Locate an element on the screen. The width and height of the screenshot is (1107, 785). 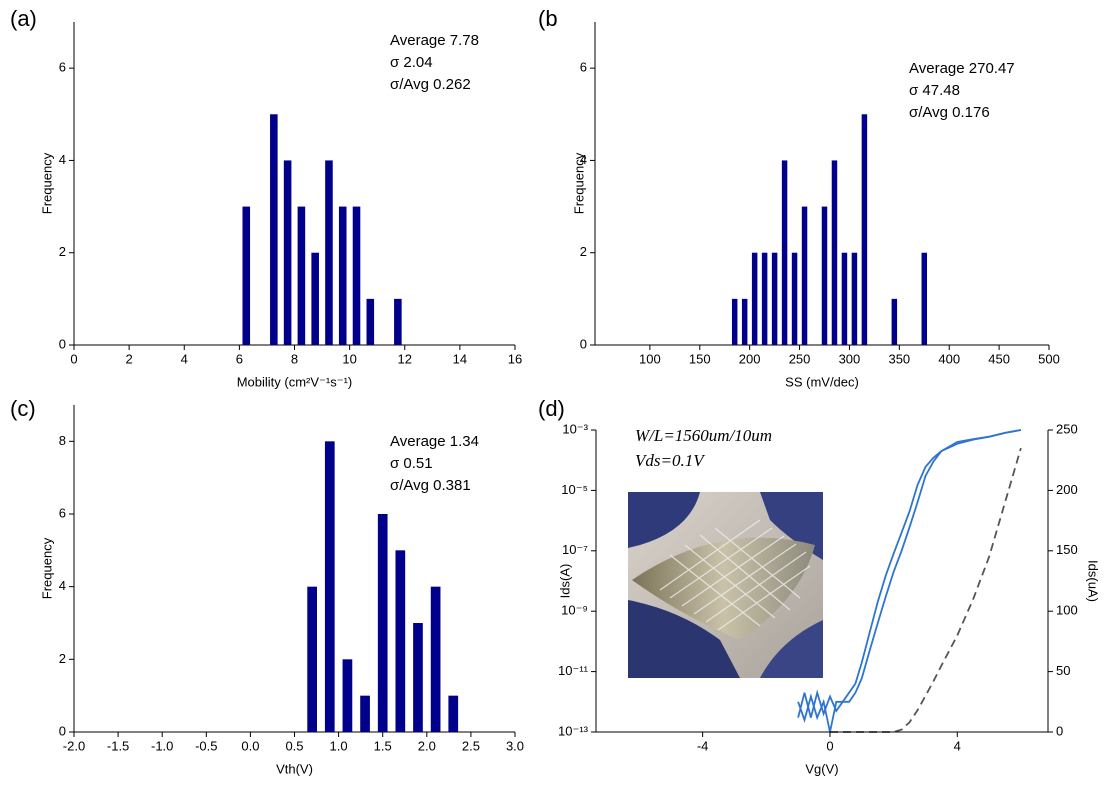
y2-axis-label: Ids(uA) is located at coordinates (1093, 581).